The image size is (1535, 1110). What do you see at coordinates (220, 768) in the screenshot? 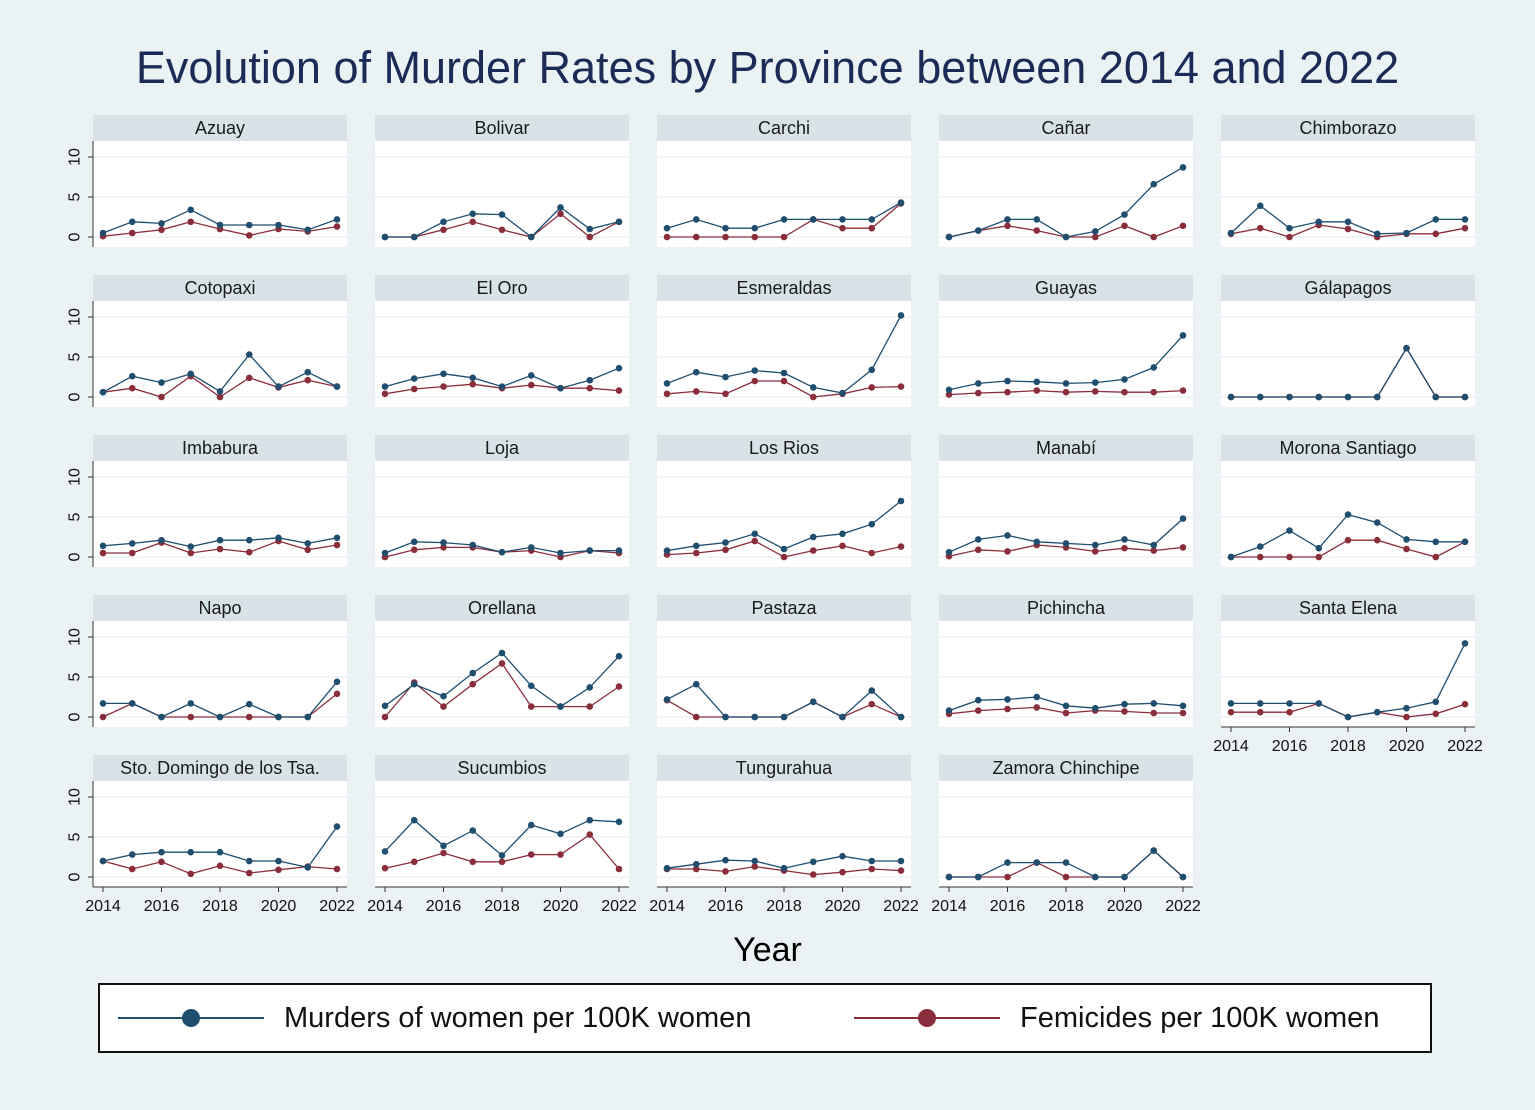
I see `panel-title: Sto. Domingo de los Tsa.` at bounding box center [220, 768].